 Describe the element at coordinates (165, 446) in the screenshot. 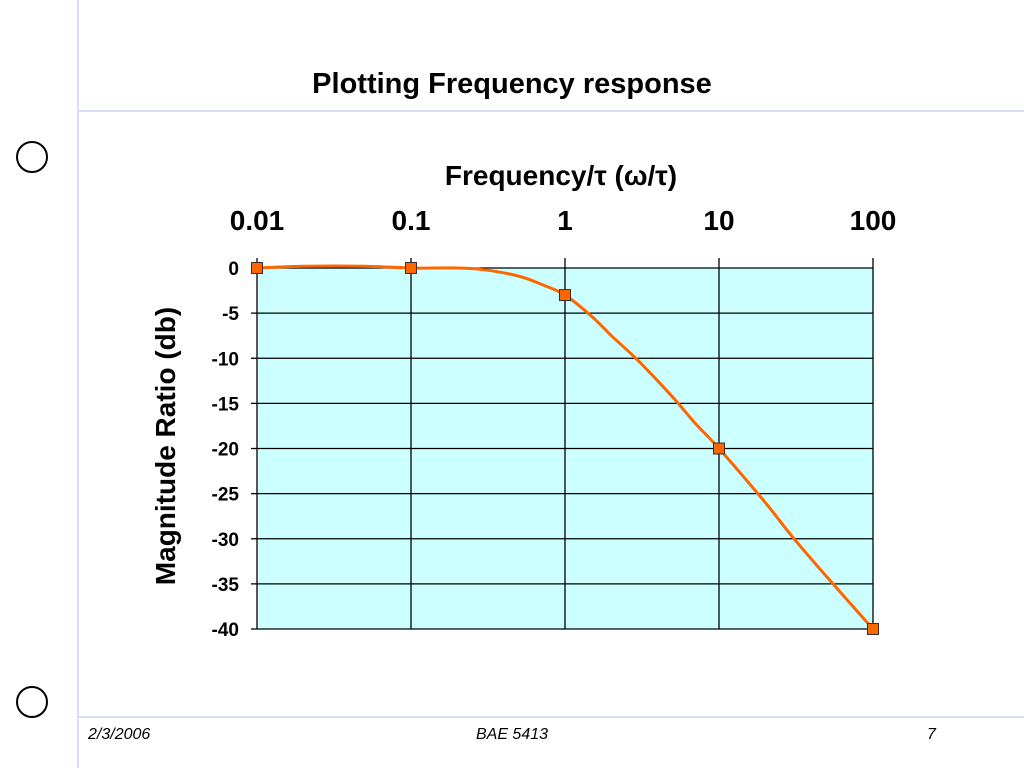

I see `y-axis-label: Magnitude Ratio (db)` at that location.